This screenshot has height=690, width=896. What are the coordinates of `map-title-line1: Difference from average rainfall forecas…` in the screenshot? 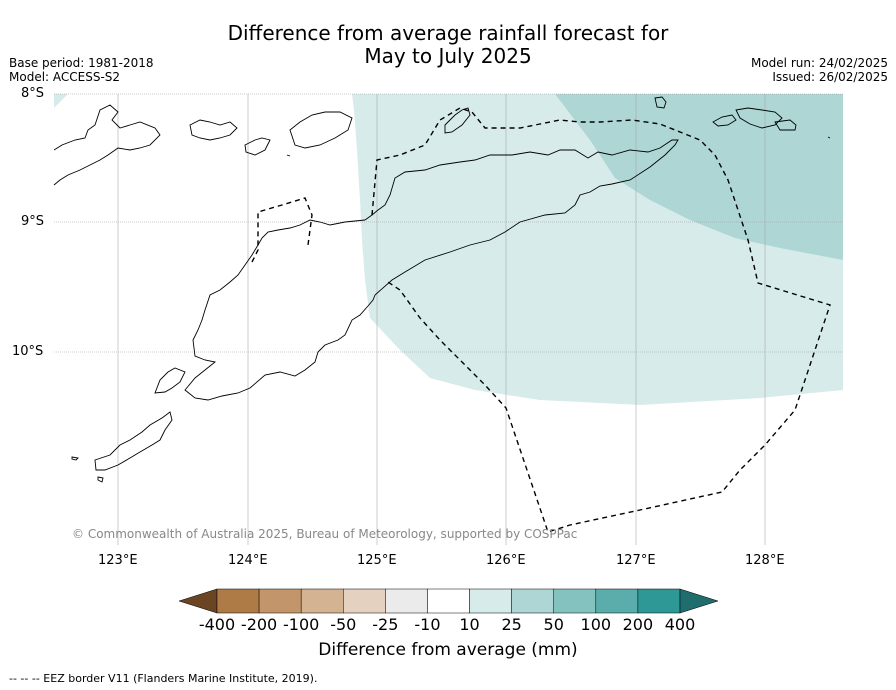 It's located at (448, 33).